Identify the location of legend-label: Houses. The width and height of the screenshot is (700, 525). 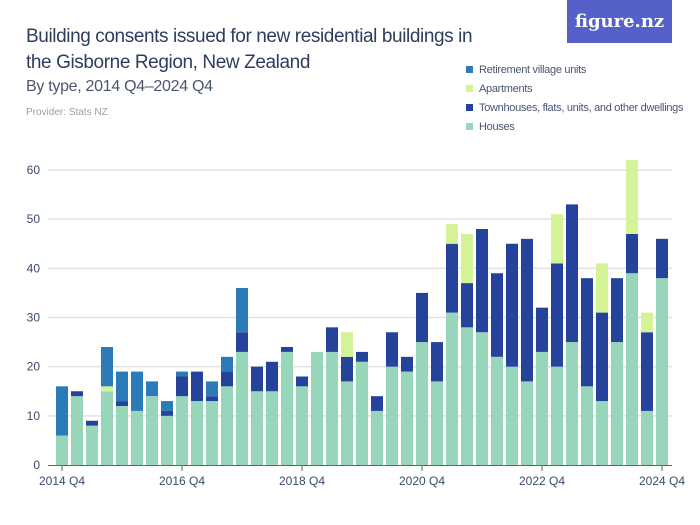
(497, 126).